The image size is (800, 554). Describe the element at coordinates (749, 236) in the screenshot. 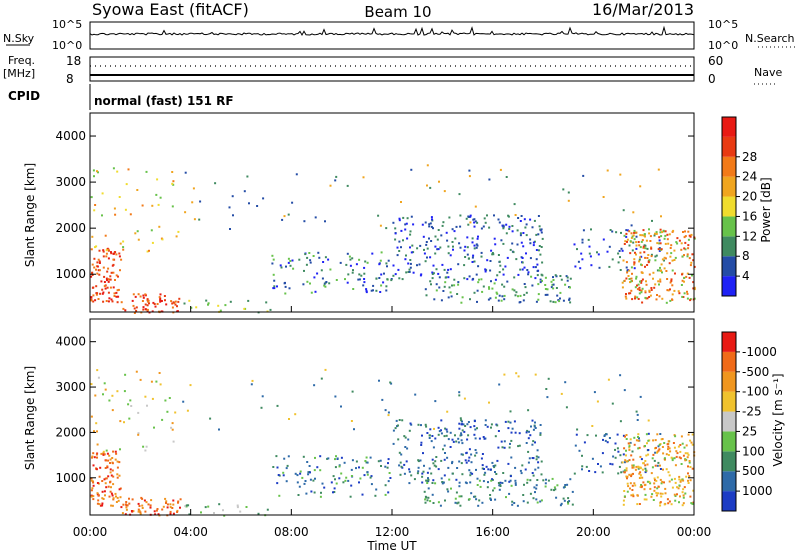

I see `colorbar-tick-label: 12` at that location.